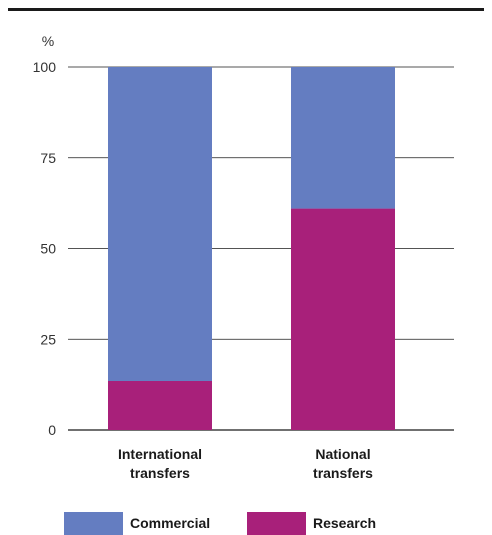 This screenshot has height=535, width=492. I want to click on legend-swatch-research, so click(276, 523).